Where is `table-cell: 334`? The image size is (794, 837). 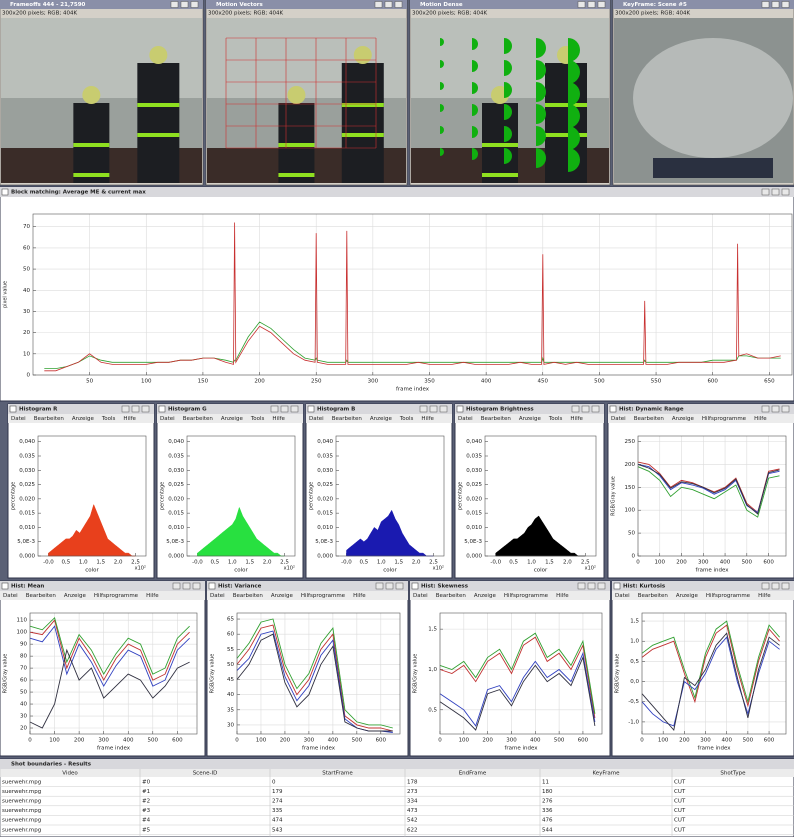
table-cell: 334 is located at coordinates (412, 802).